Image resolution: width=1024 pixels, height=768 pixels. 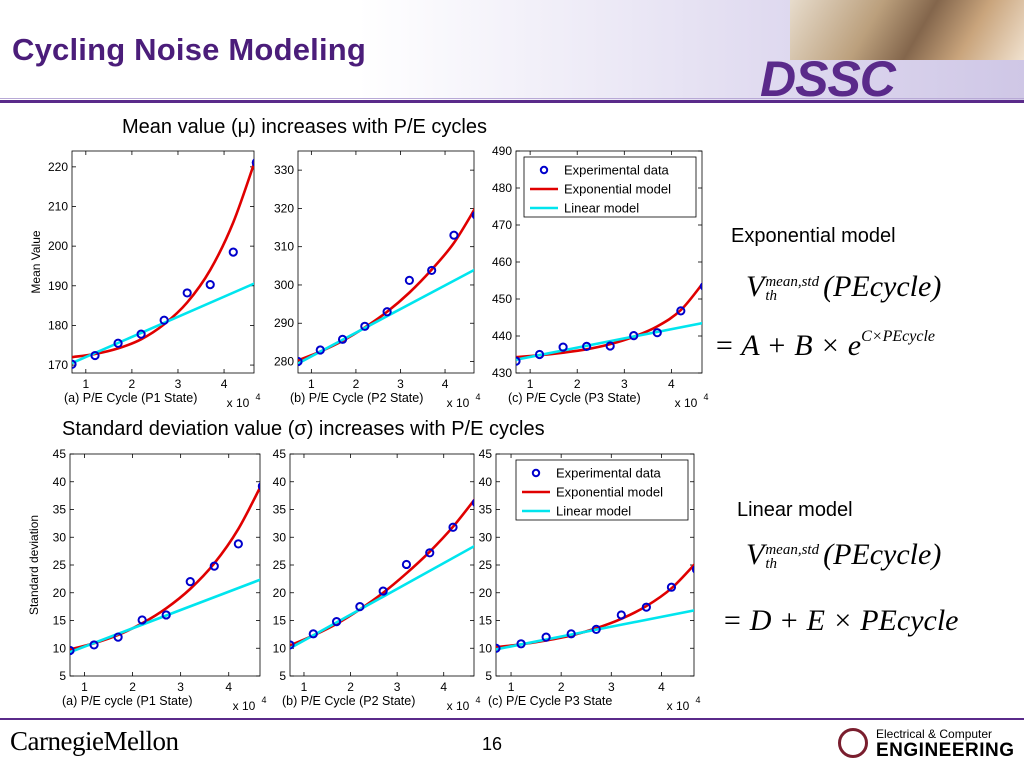 What do you see at coordinates (284, 208) in the screenshot?
I see `y-tick-label: 320` at bounding box center [284, 208].